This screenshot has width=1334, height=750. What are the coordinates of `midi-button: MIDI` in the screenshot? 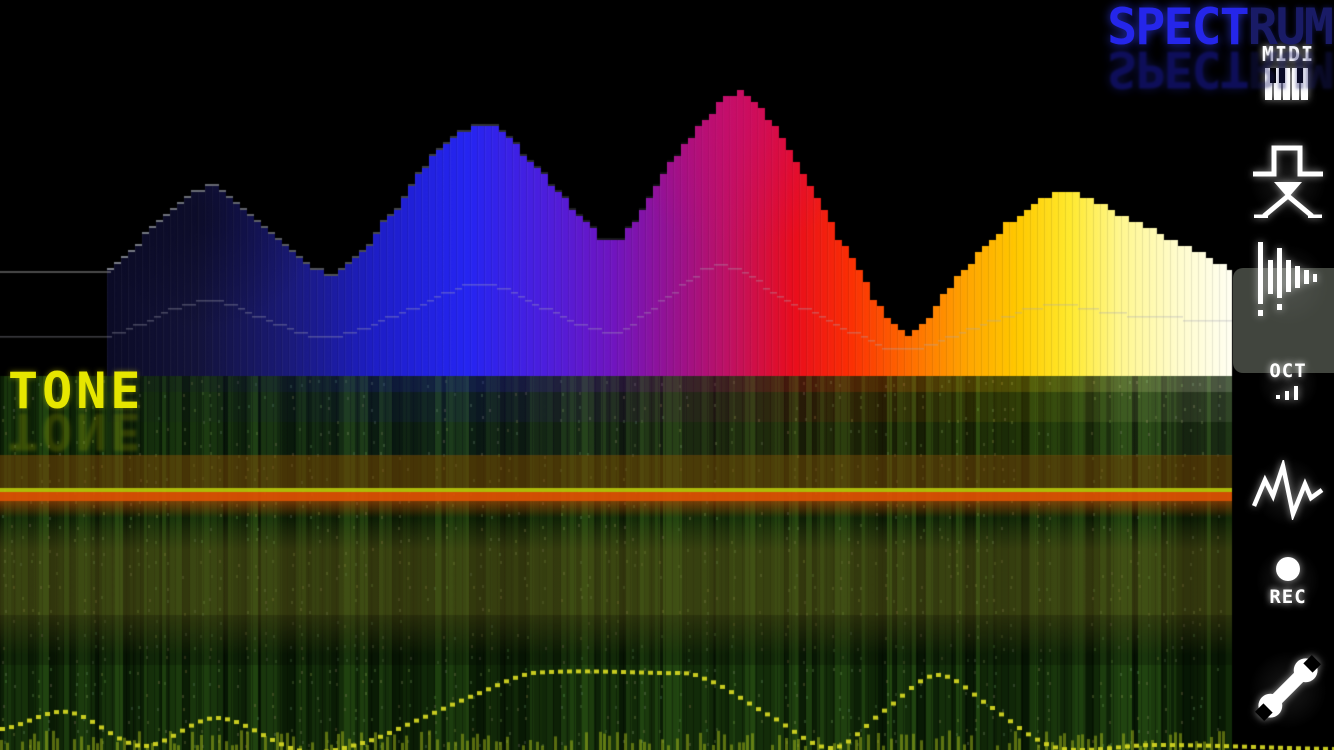 It's located at (1288, 75).